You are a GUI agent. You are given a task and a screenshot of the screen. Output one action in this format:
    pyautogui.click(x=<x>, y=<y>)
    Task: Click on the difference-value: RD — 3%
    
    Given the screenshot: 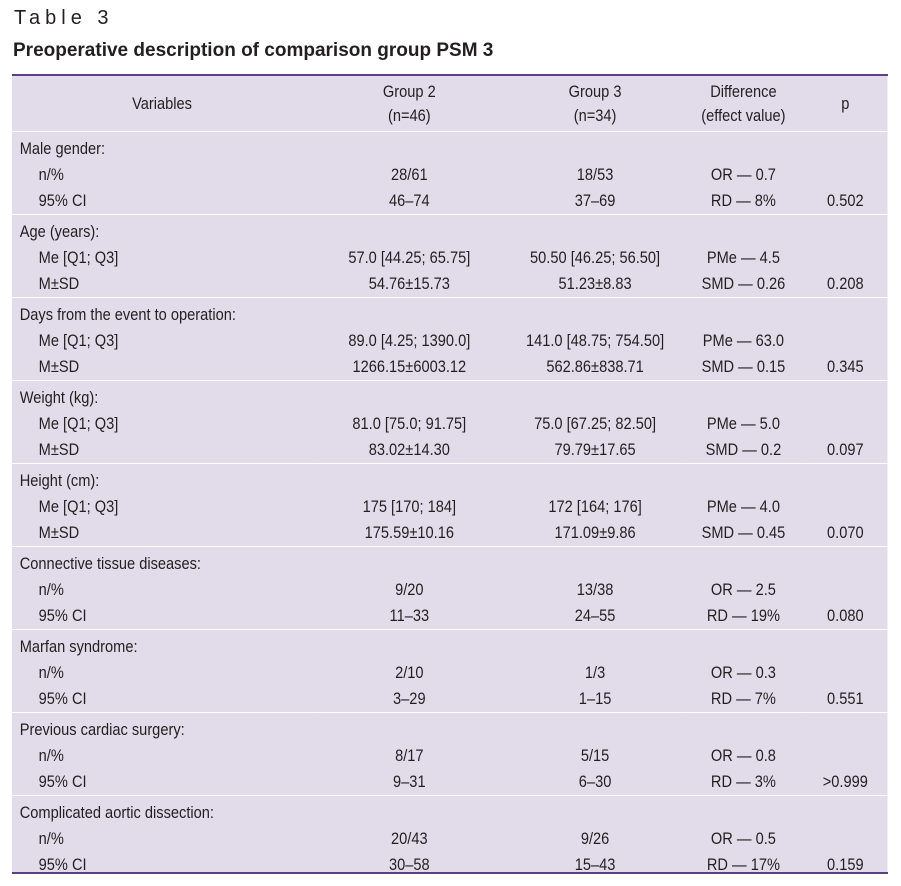 What is the action you would take?
    pyautogui.click(x=743, y=782)
    